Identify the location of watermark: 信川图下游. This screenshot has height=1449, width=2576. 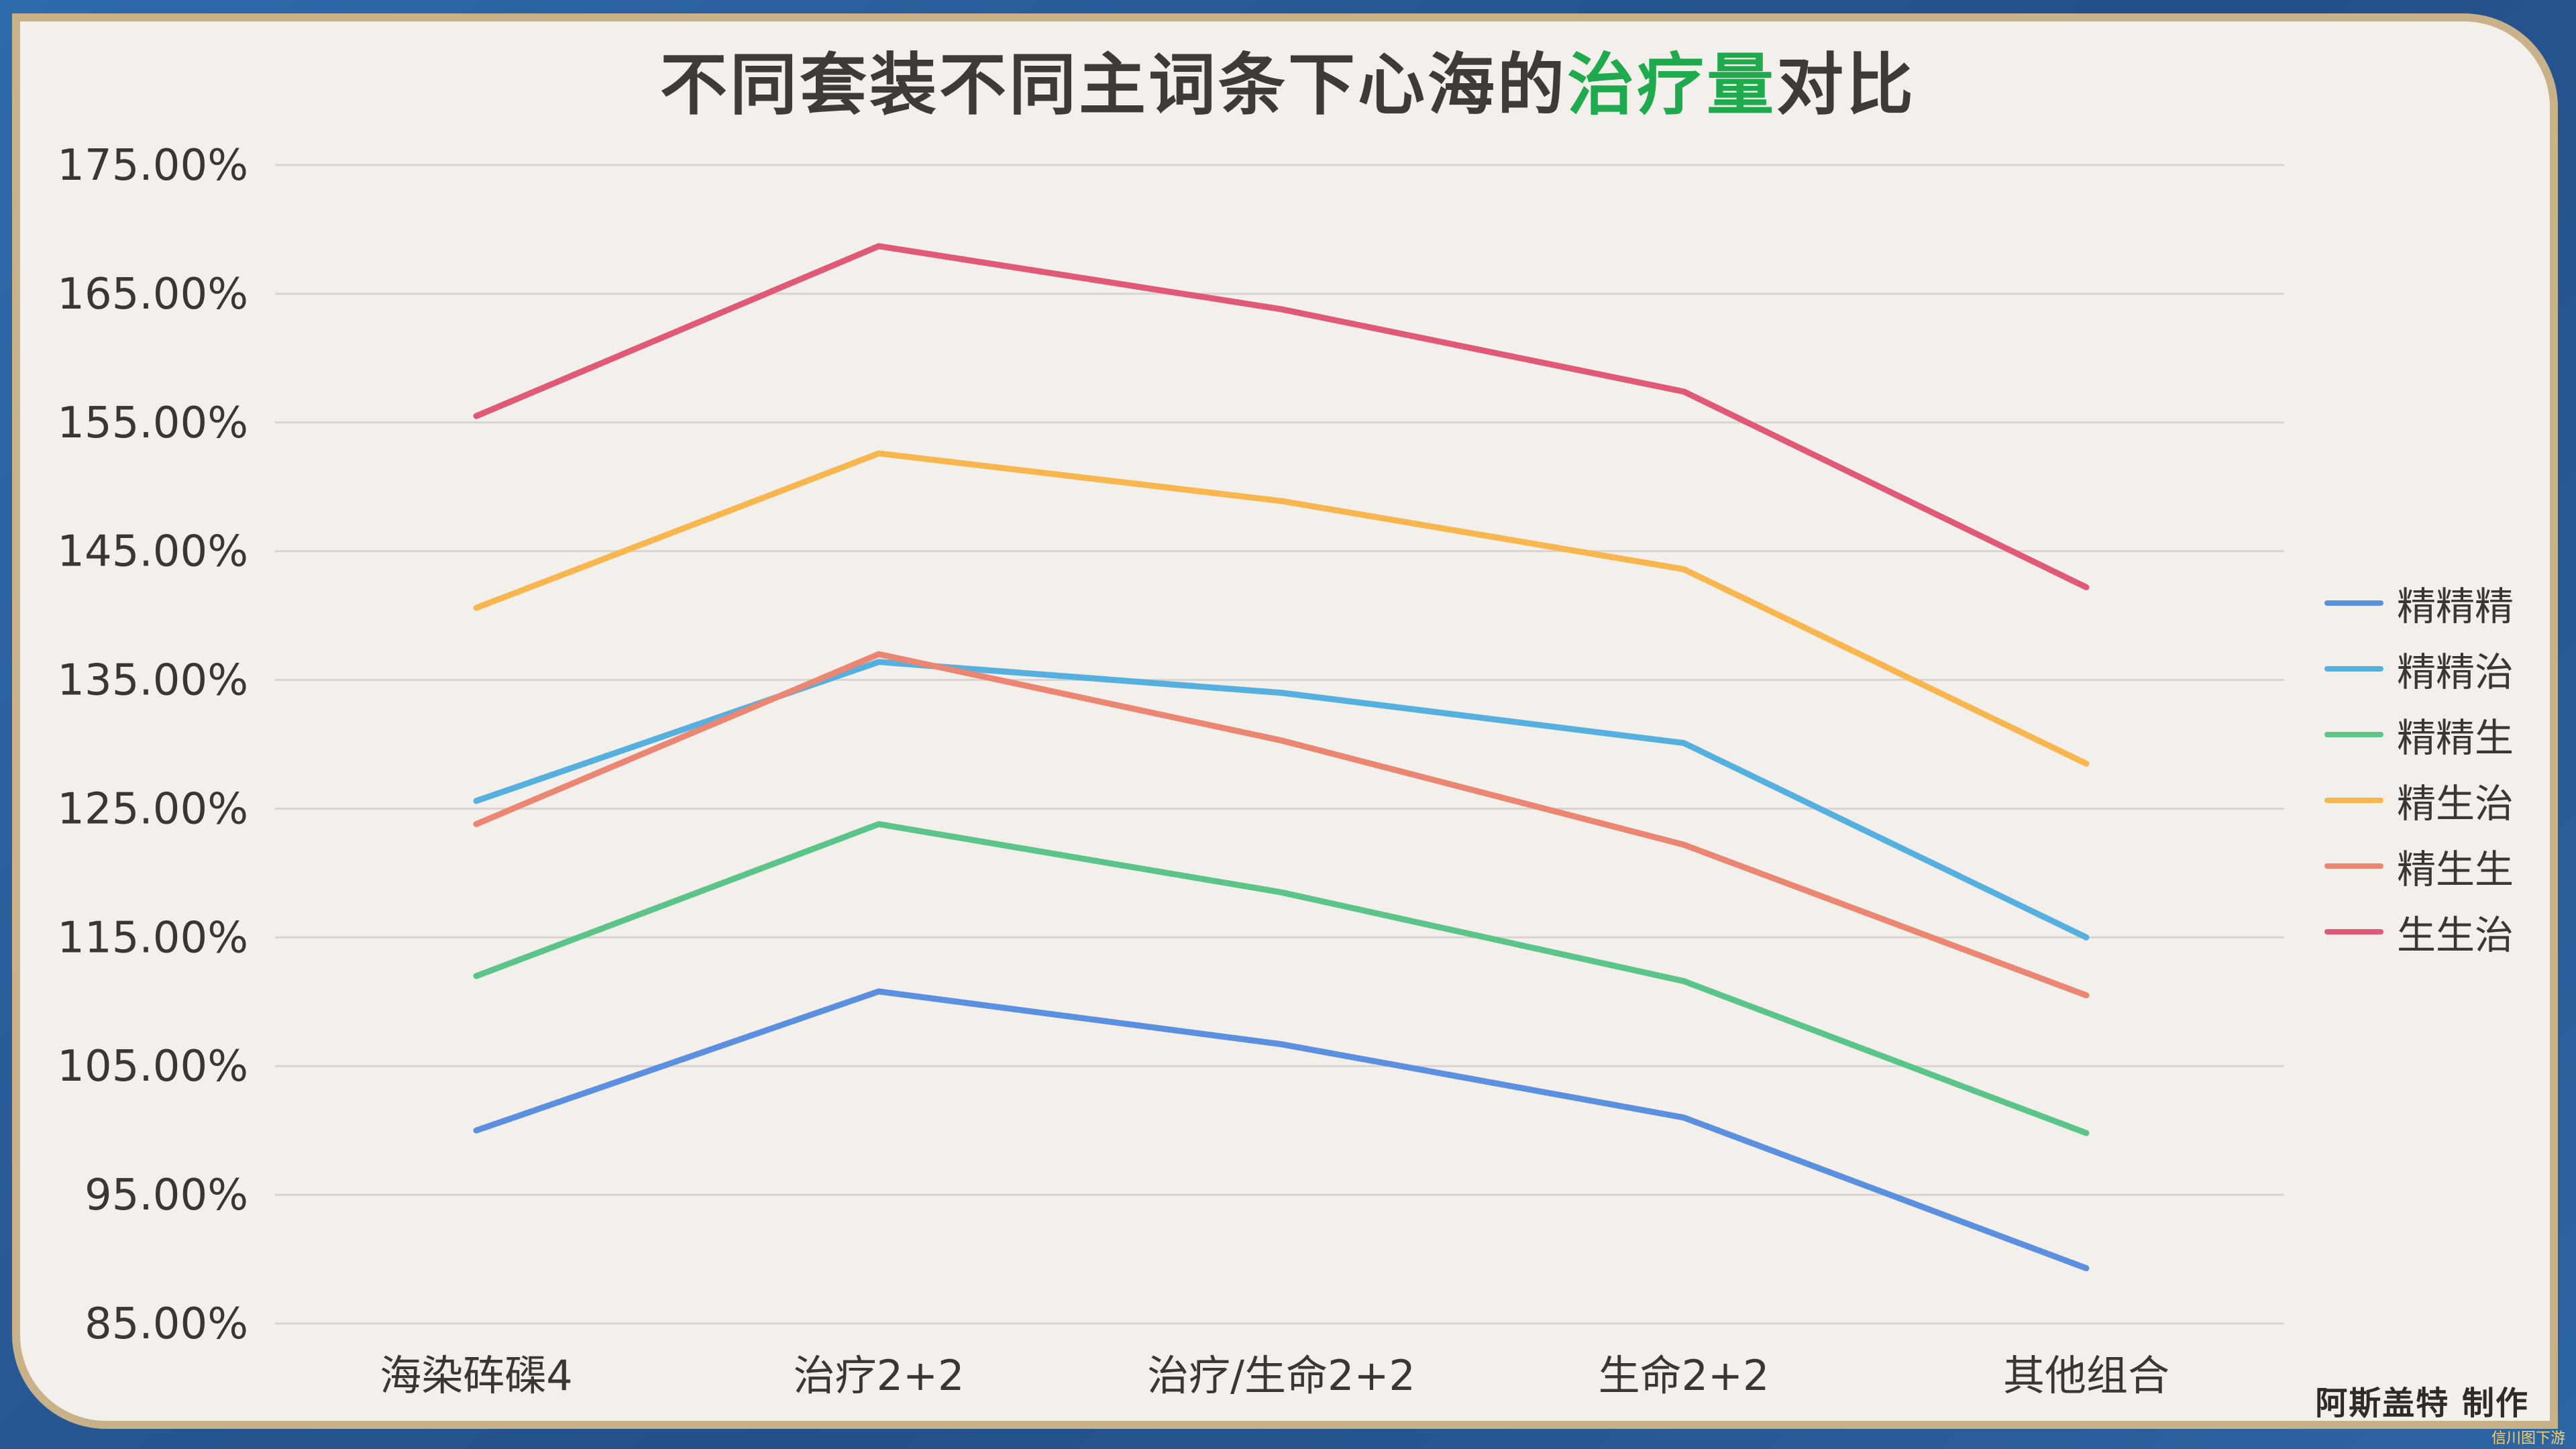
(2528, 1438).